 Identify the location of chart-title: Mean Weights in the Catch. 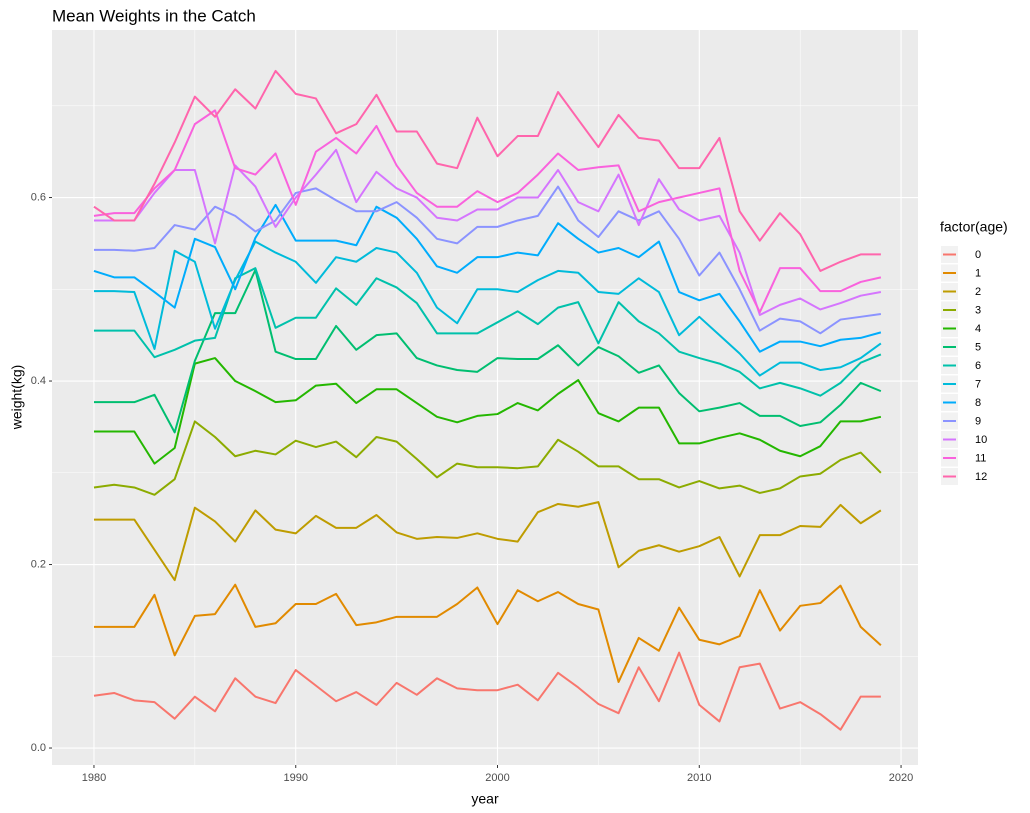
(154, 15).